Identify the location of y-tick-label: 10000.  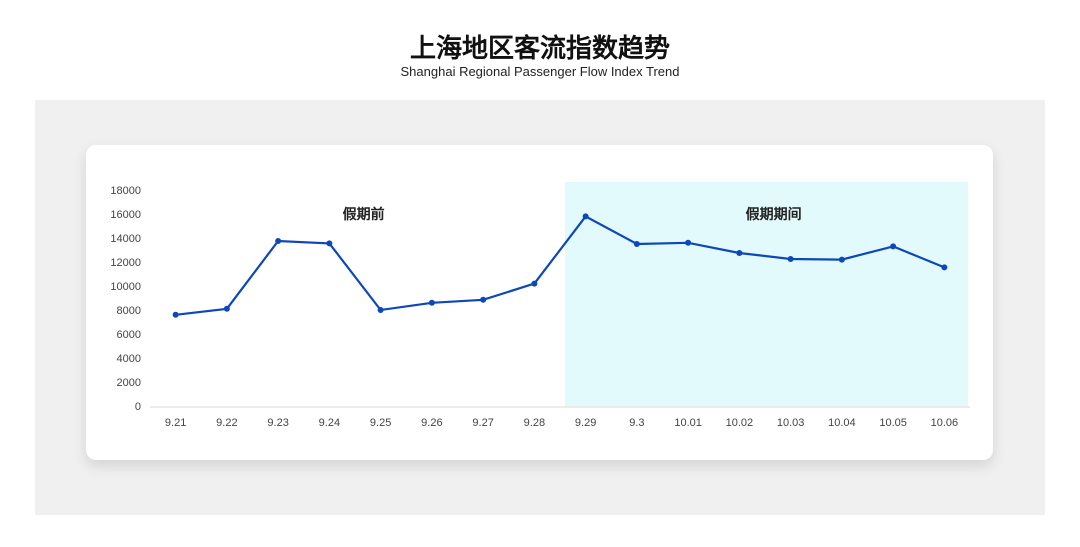
(125, 287).